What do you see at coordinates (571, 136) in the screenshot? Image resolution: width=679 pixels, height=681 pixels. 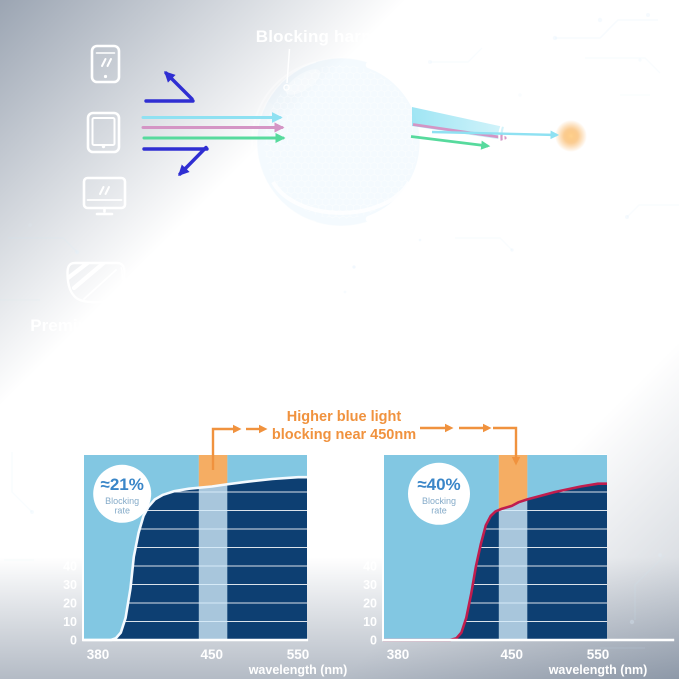 I see `macula-glow` at bounding box center [571, 136].